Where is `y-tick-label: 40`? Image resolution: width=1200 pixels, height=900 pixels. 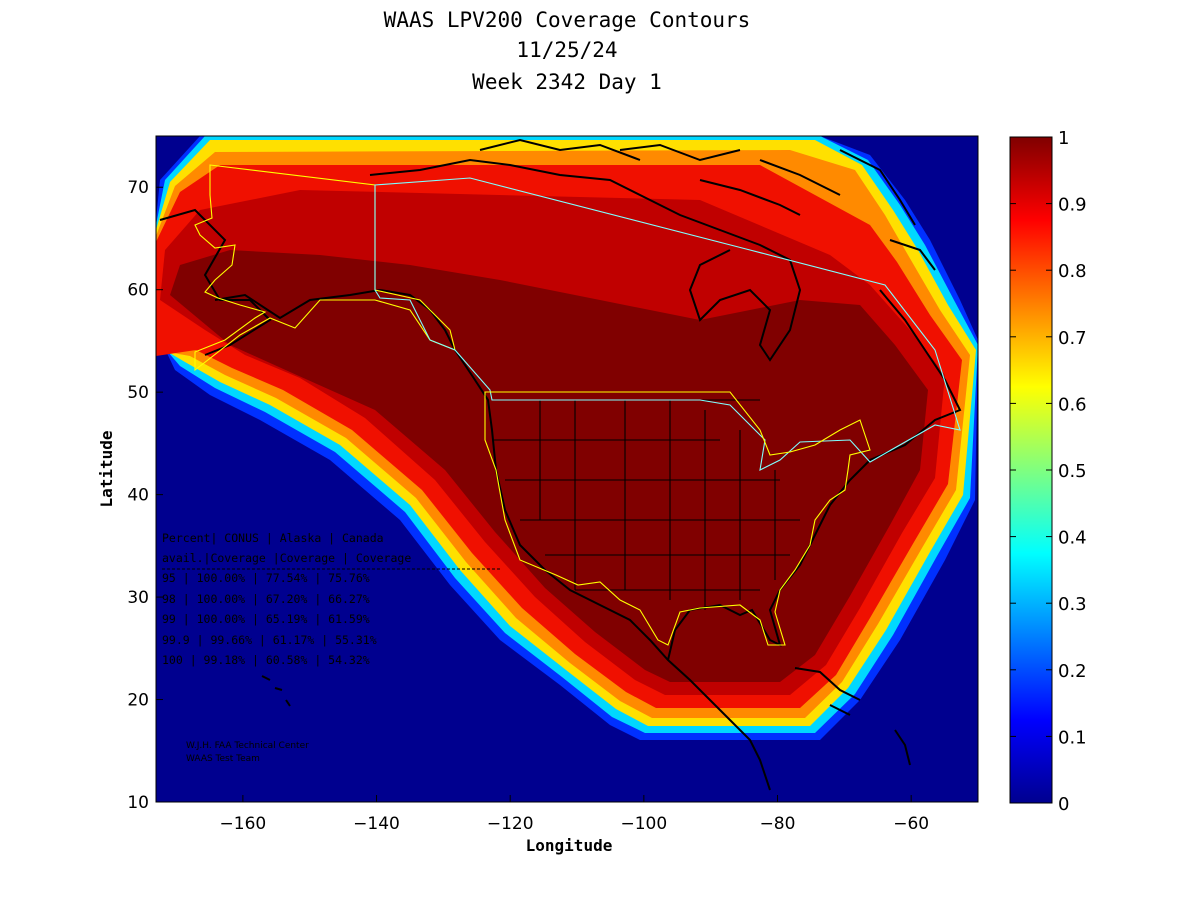
y-tick-label: 40 is located at coordinates (138, 496).